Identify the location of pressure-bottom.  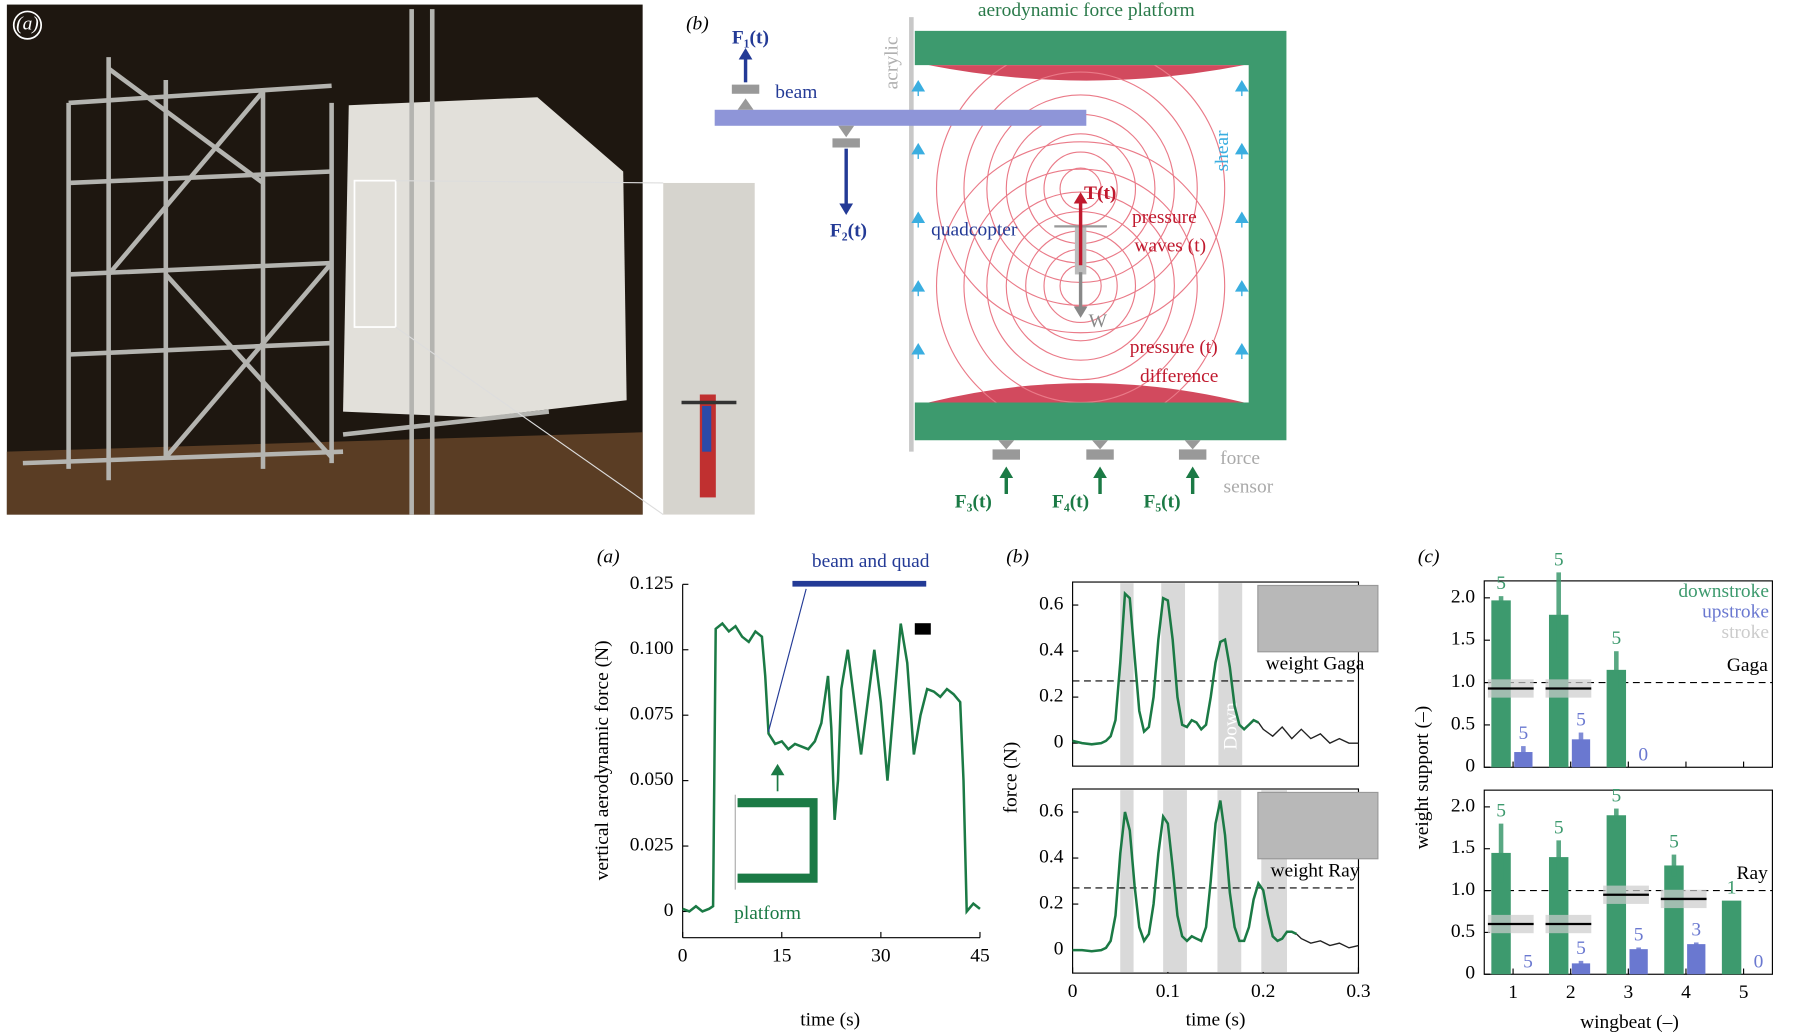
(1086, 393).